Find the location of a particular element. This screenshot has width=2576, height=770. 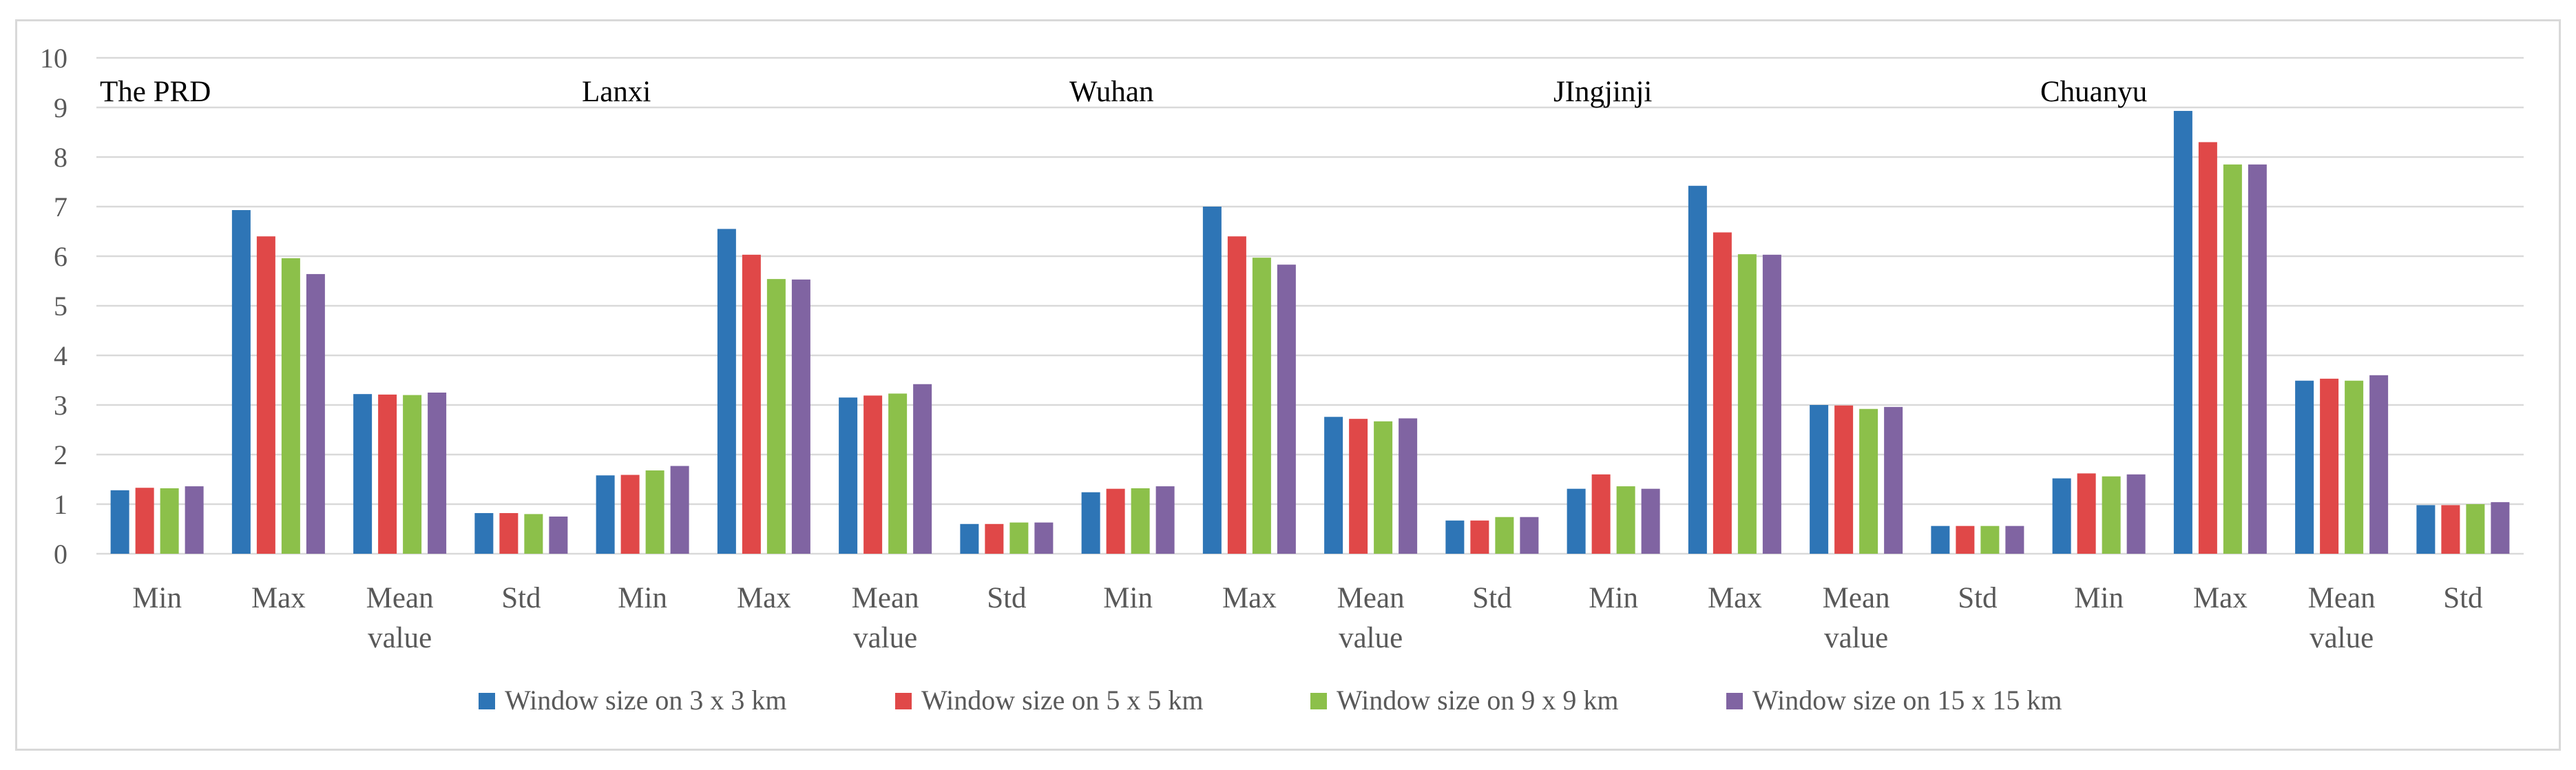

region-labels: The PRD Lanxi Wuhan JIngjinji Chuanyu is located at coordinates (1123, 92).